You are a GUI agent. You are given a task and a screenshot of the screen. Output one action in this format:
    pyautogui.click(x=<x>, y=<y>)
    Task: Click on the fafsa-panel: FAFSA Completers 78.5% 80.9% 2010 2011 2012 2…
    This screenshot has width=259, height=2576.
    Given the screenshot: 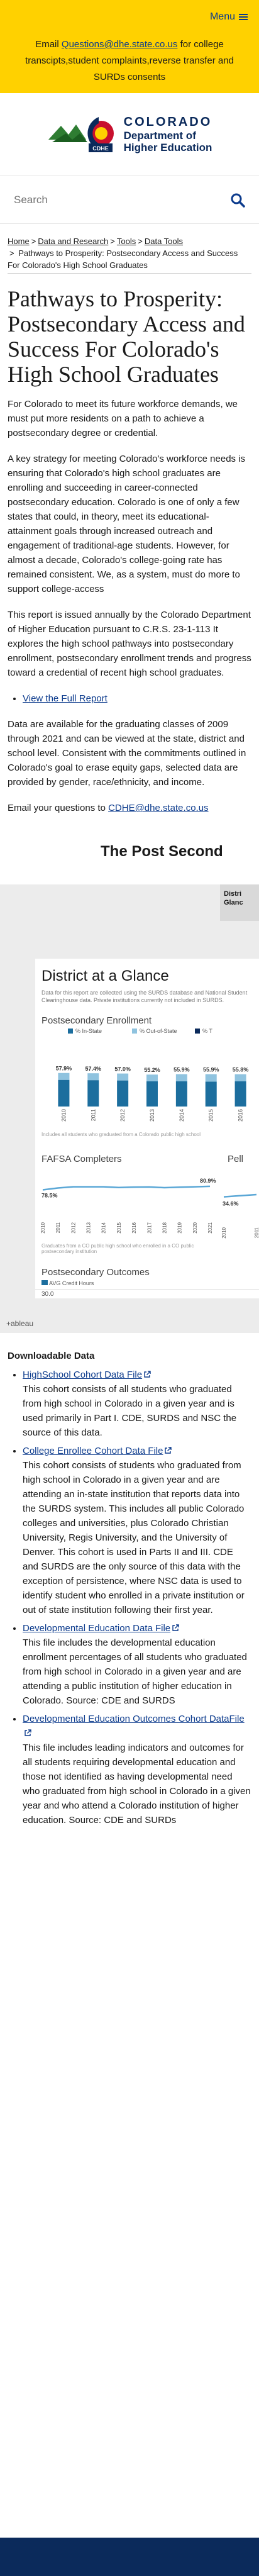 What is the action you would take?
    pyautogui.click(x=126, y=1205)
    